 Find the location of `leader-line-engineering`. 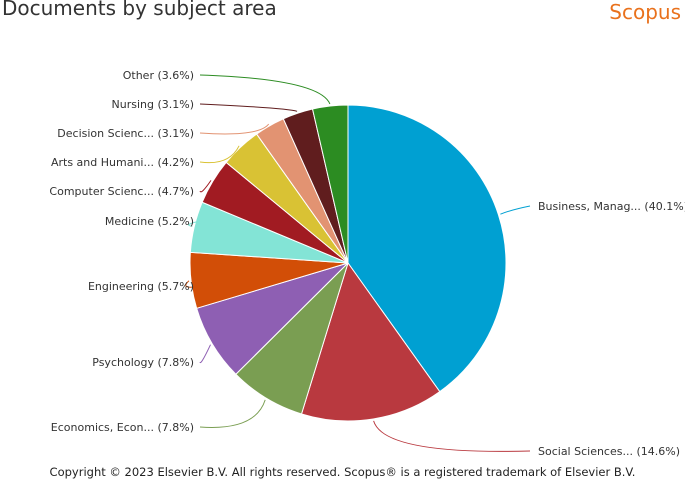

leader-line-engineering is located at coordinates (193, 284).